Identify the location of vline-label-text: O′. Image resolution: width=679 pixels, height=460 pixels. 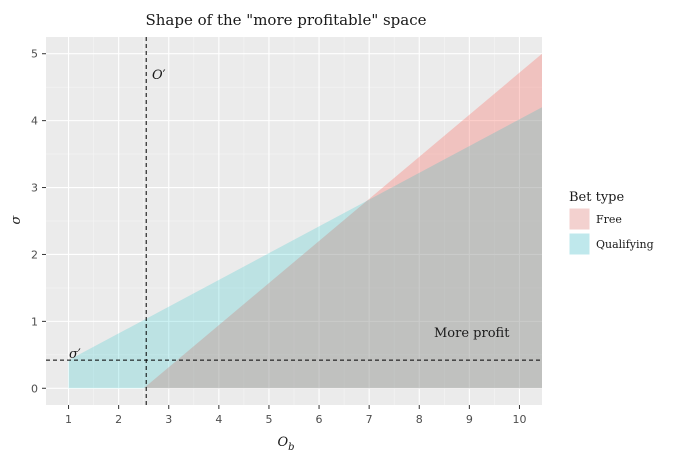
(159, 75).